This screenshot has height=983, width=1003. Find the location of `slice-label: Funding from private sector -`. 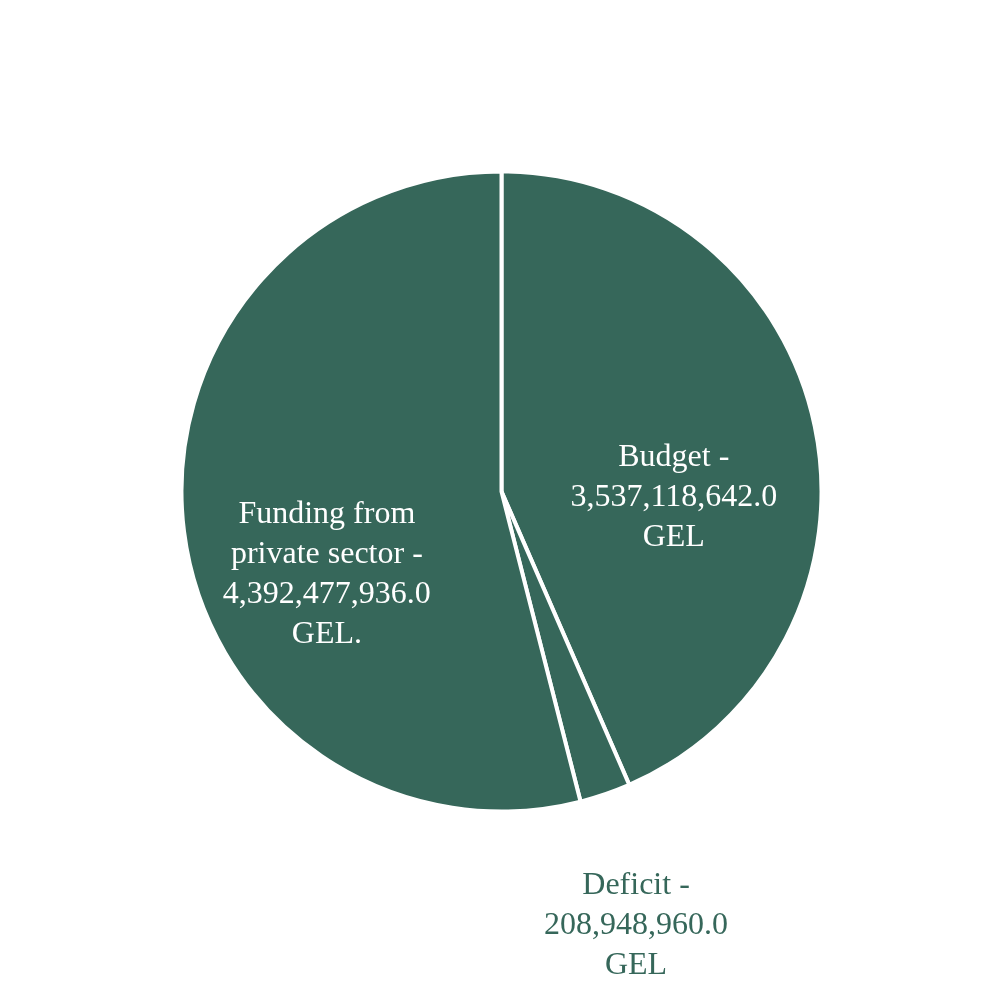

slice-label: Funding from private sector - is located at coordinates (326, 532).